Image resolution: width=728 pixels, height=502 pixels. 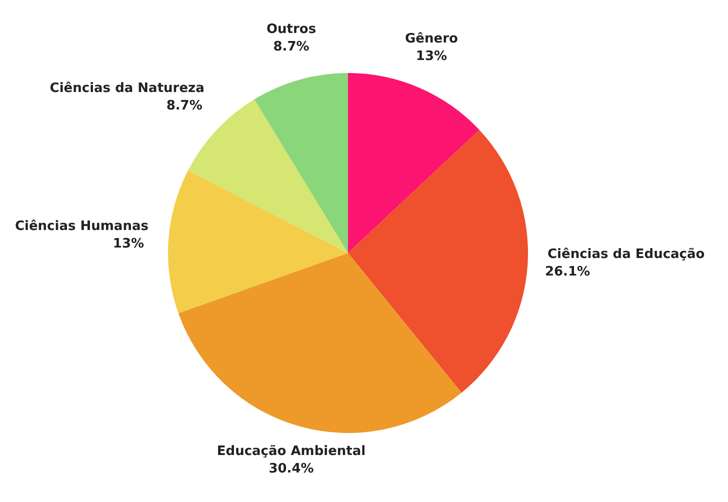 What do you see at coordinates (431, 38) in the screenshot?
I see `slice-label: Gênero` at bounding box center [431, 38].